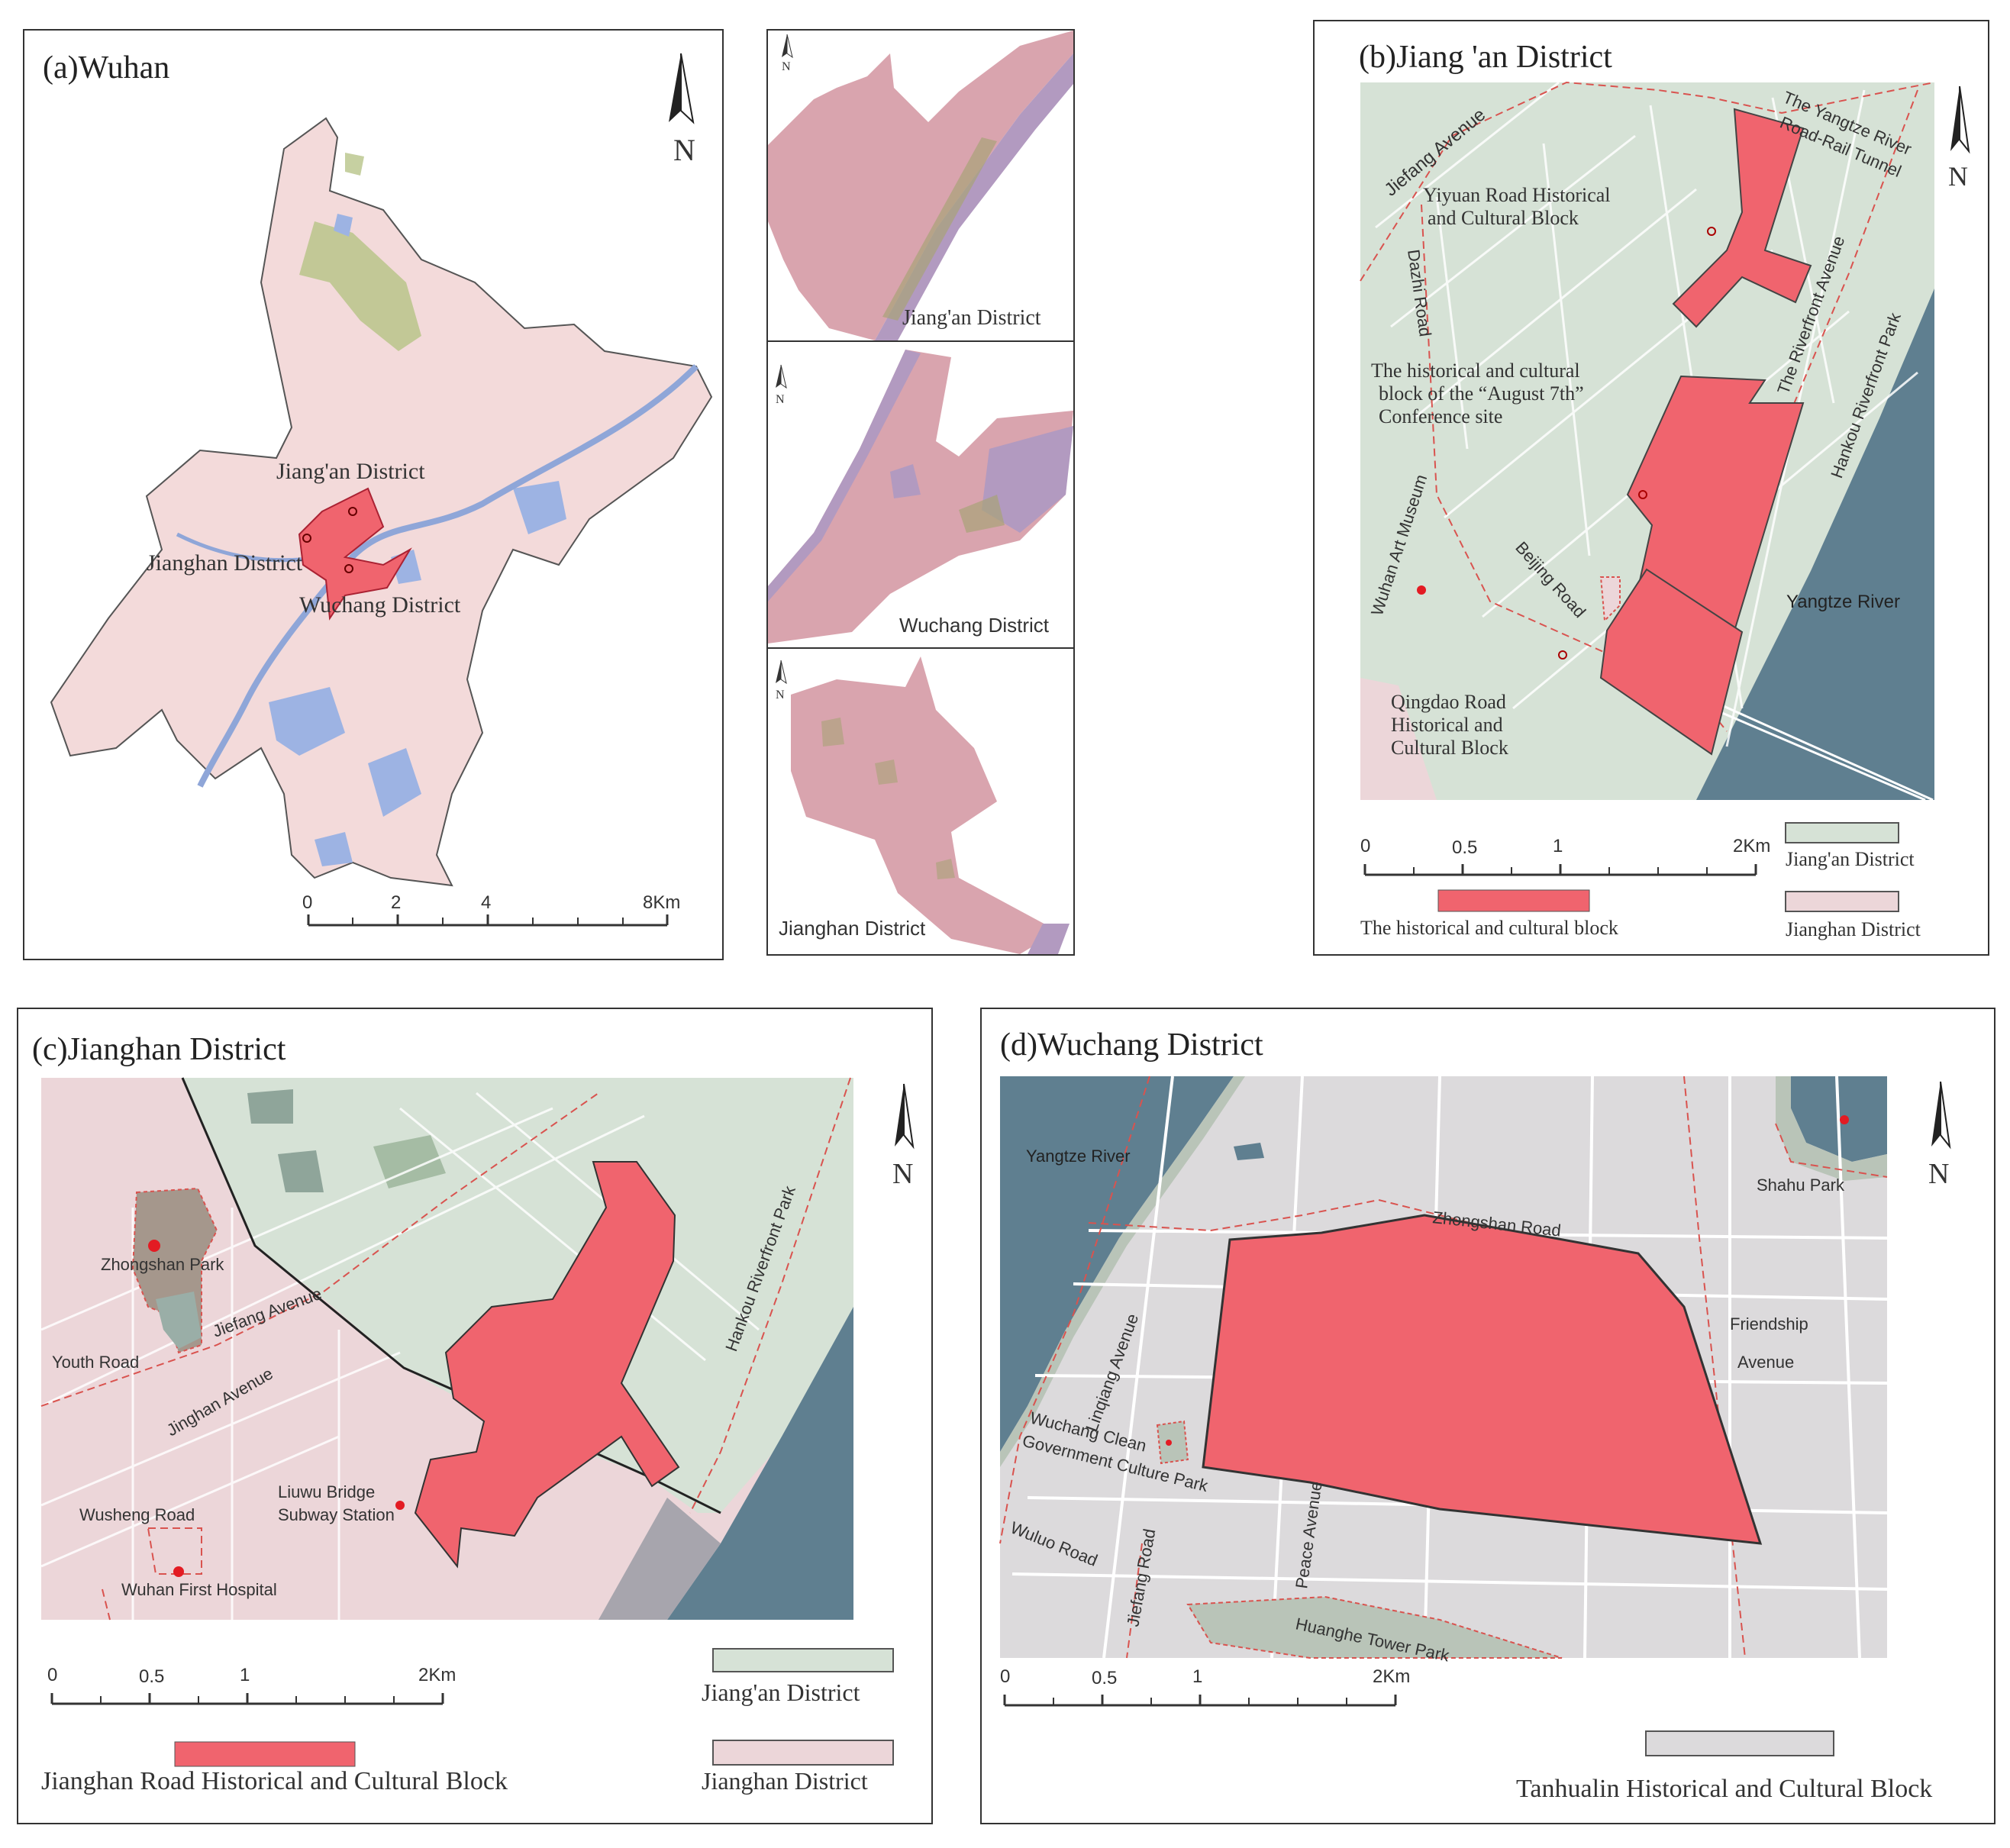 This screenshot has height=1848, width=2010. I want to click on western-boundary, so click(106, 1605).